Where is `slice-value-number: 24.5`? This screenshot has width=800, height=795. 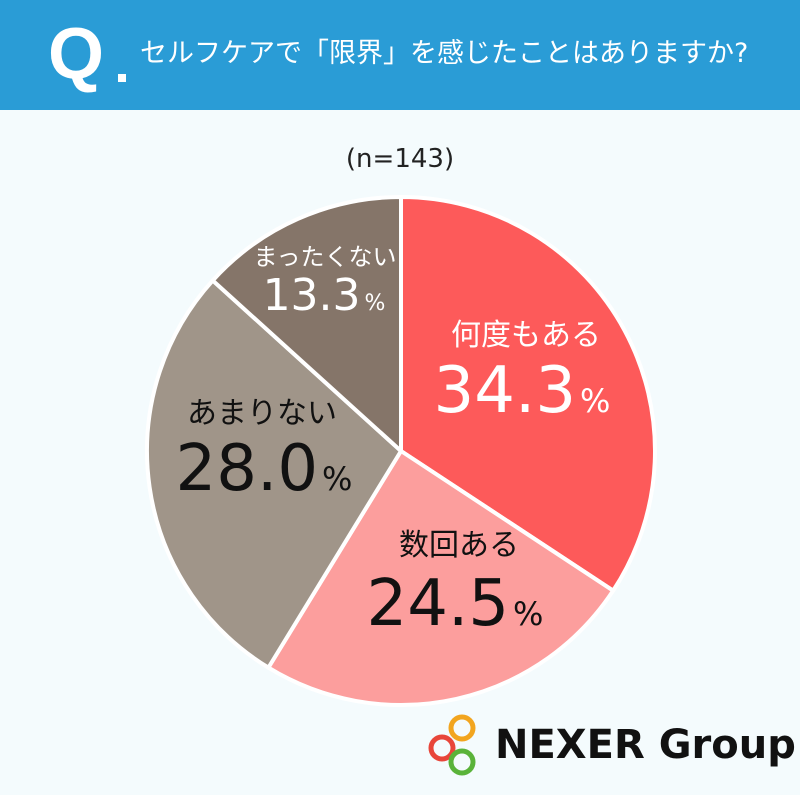 slice-value-number: 24.5 is located at coordinates (438, 604).